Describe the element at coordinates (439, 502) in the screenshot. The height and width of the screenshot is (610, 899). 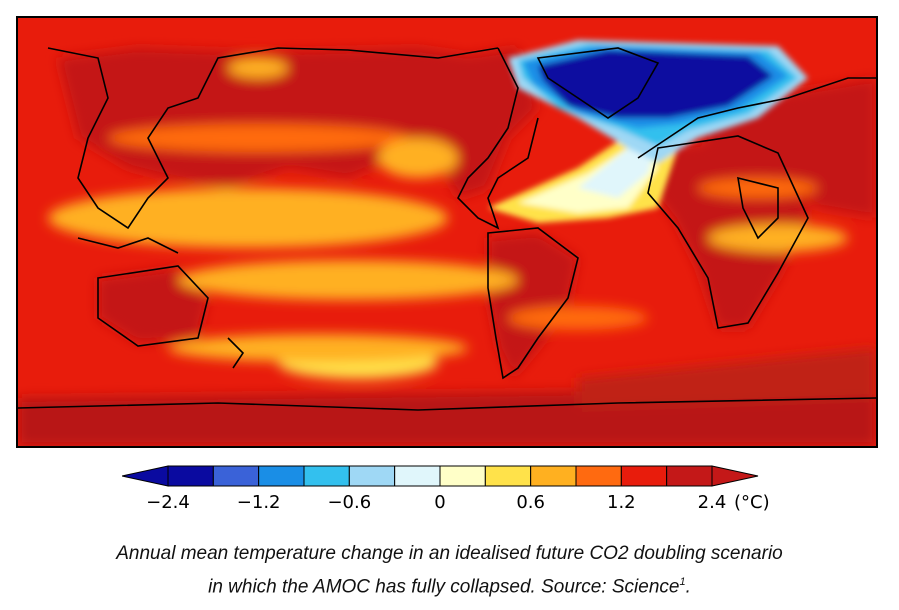
I see `colorbar-tick-label: 0` at that location.